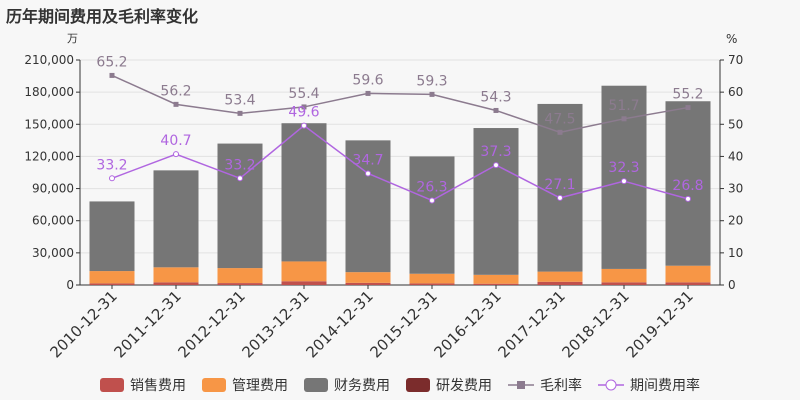 Image resolution: width=800 pixels, height=400 pixels. I want to click on legend-label-研发费用: 研发费用, so click(464, 386).